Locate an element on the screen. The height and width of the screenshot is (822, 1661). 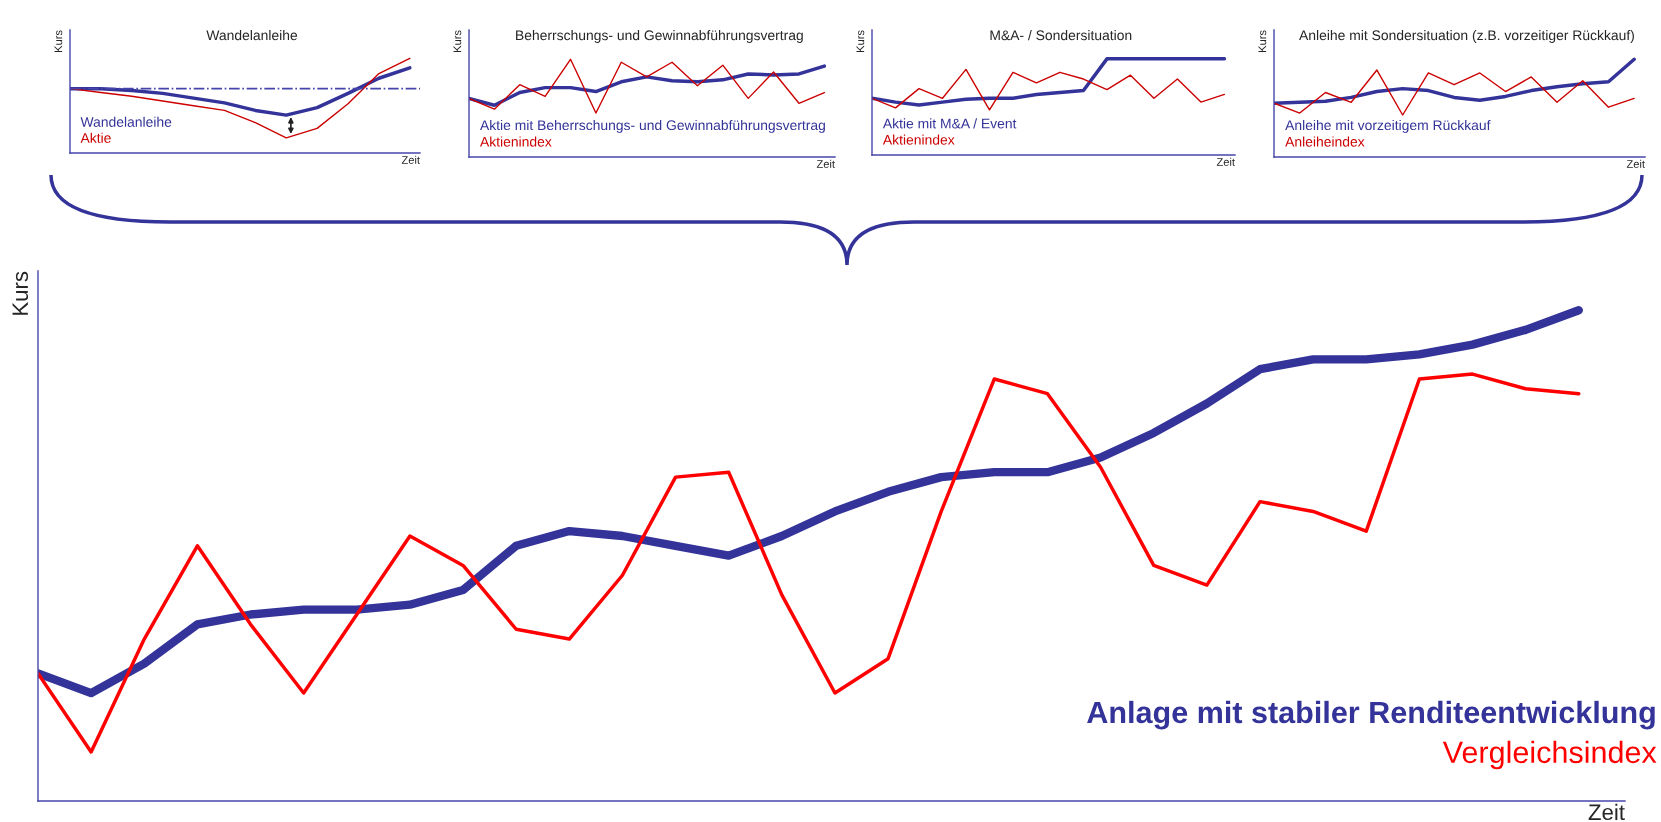
series-label: Aktie mit Beherrschungs- und Gewinnabführungsvertrag is located at coordinates (652, 126).